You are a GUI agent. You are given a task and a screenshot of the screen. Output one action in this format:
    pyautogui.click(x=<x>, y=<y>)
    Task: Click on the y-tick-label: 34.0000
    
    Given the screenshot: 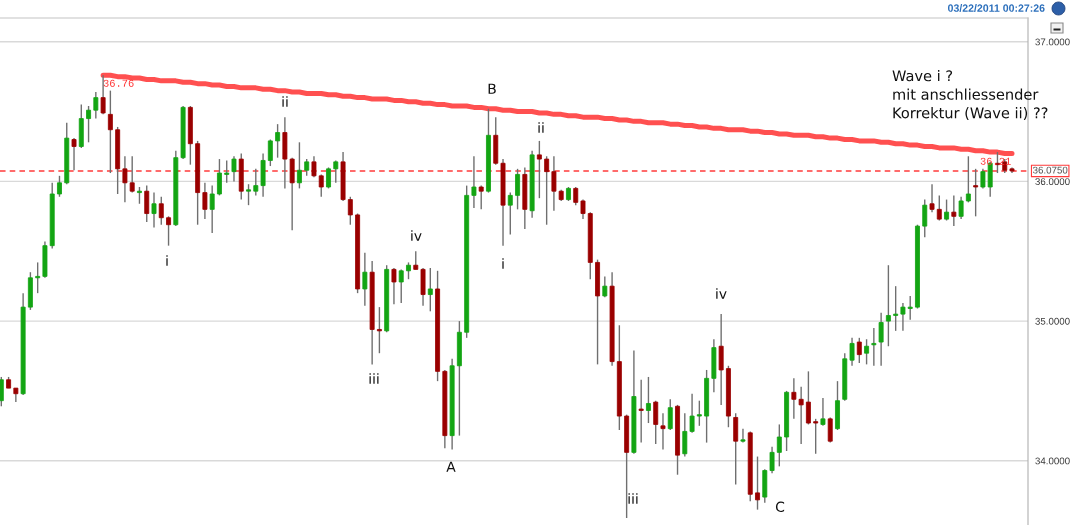 What is the action you would take?
    pyautogui.click(x=1052, y=461)
    